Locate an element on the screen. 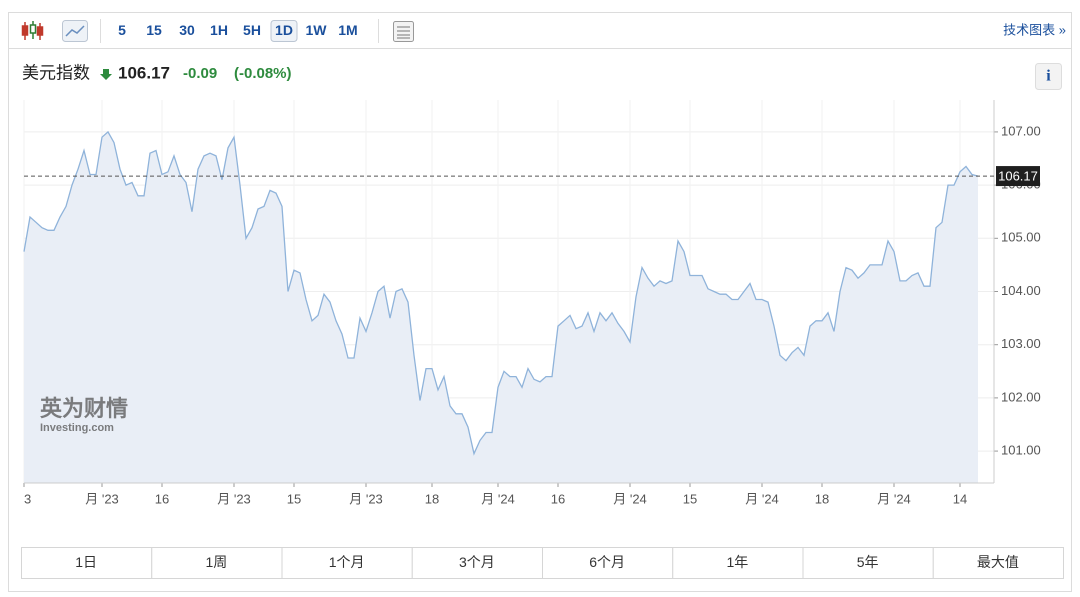 This screenshot has height=597, width=1080. change: -0.09 is located at coordinates (200, 73).